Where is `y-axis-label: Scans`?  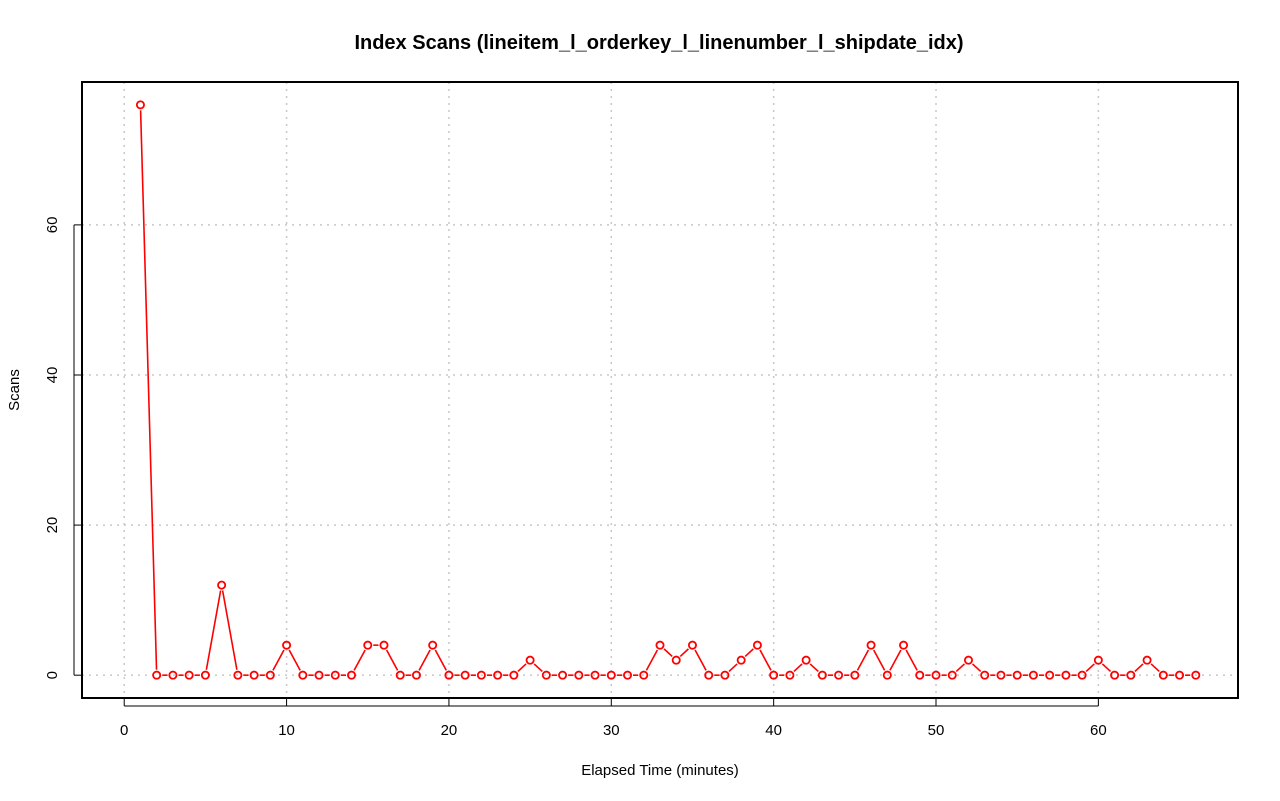 y-axis-label: Scans is located at coordinates (14, 390).